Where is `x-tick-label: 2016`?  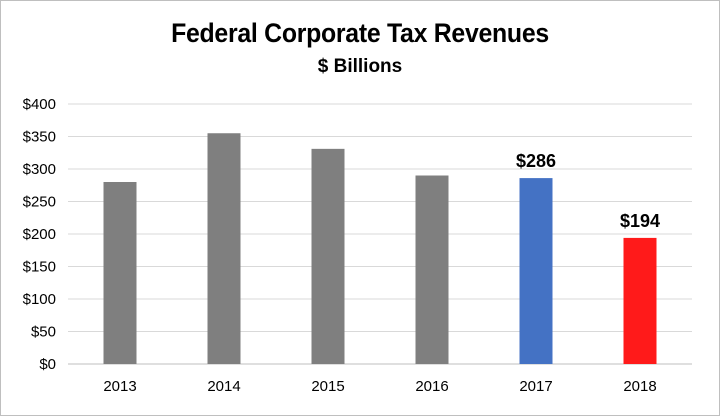 x-tick-label: 2016 is located at coordinates (431, 386).